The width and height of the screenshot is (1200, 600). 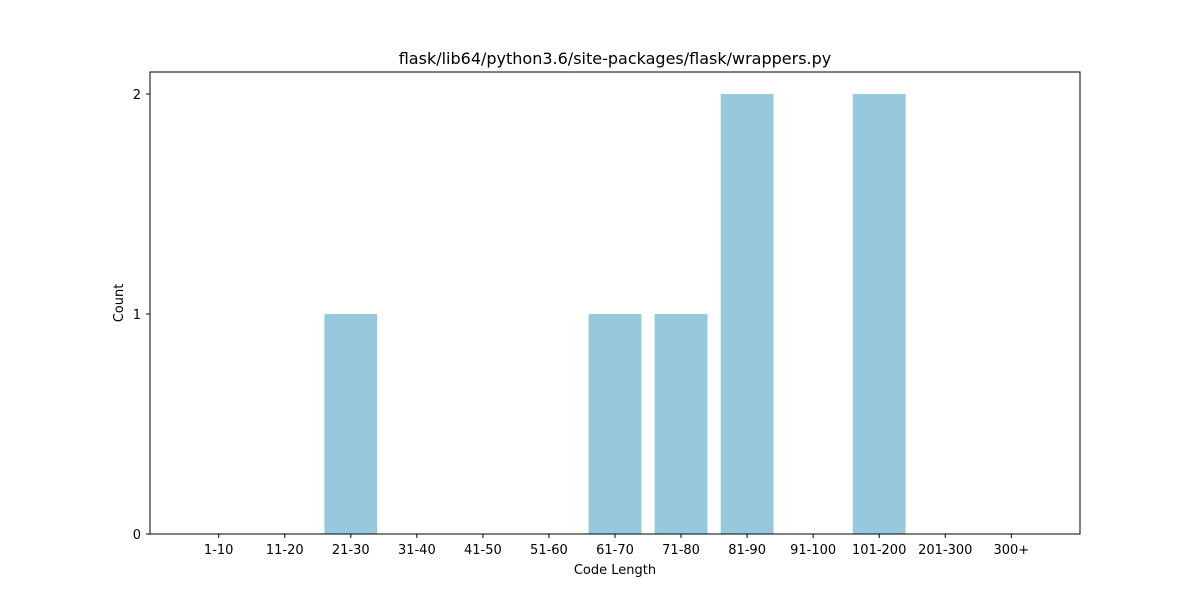 I want to click on x-tick-label: 201-300, so click(x=945, y=550).